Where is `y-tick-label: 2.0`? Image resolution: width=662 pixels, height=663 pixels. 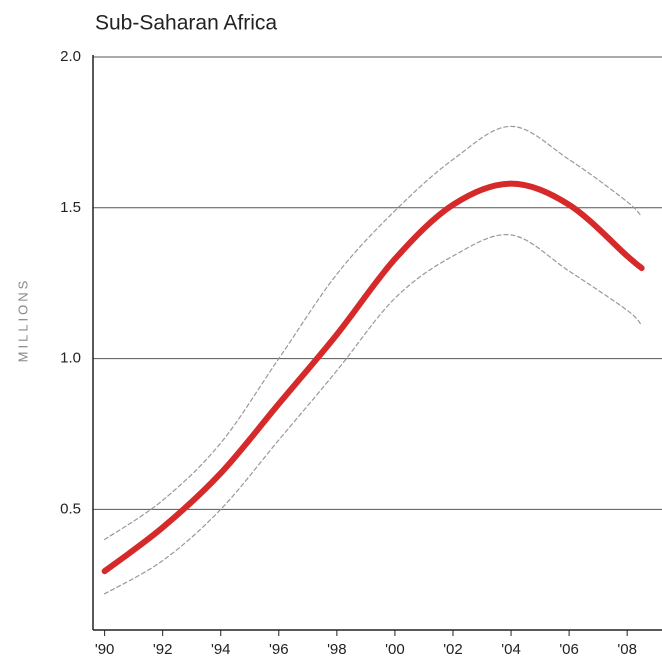
y-tick-label: 2.0 is located at coordinates (70, 56).